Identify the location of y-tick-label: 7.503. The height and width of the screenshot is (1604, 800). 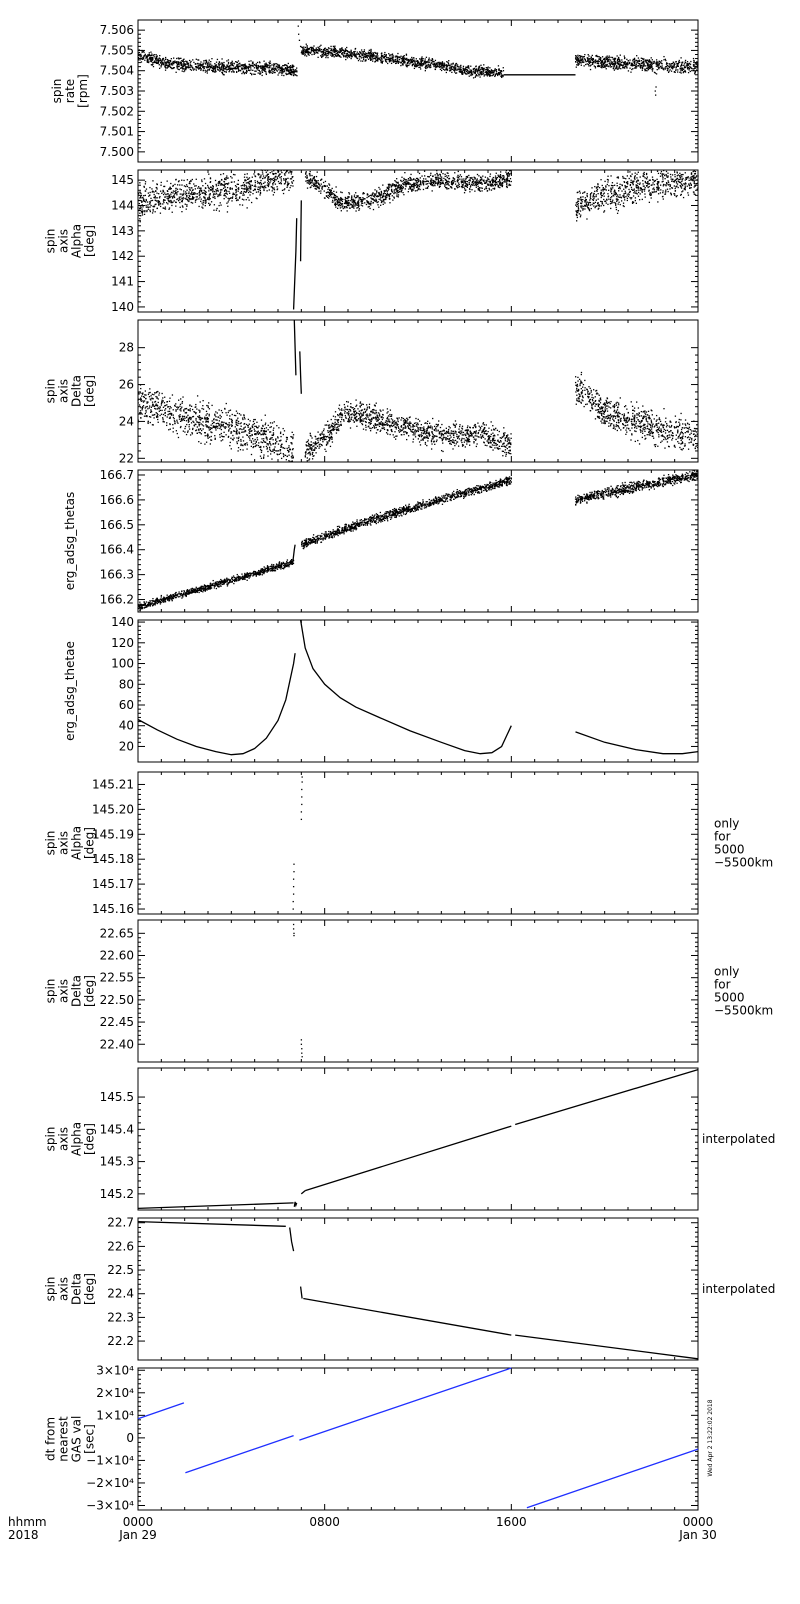
(117, 91).